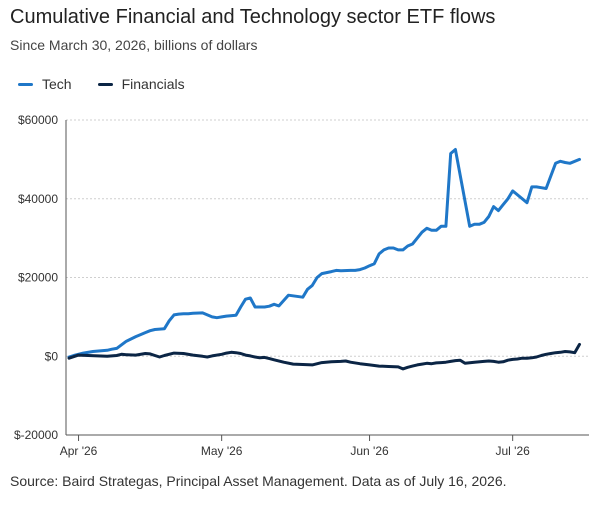 The height and width of the screenshot is (505, 600). What do you see at coordinates (38, 120) in the screenshot?
I see `y-tick-label: $60000` at bounding box center [38, 120].